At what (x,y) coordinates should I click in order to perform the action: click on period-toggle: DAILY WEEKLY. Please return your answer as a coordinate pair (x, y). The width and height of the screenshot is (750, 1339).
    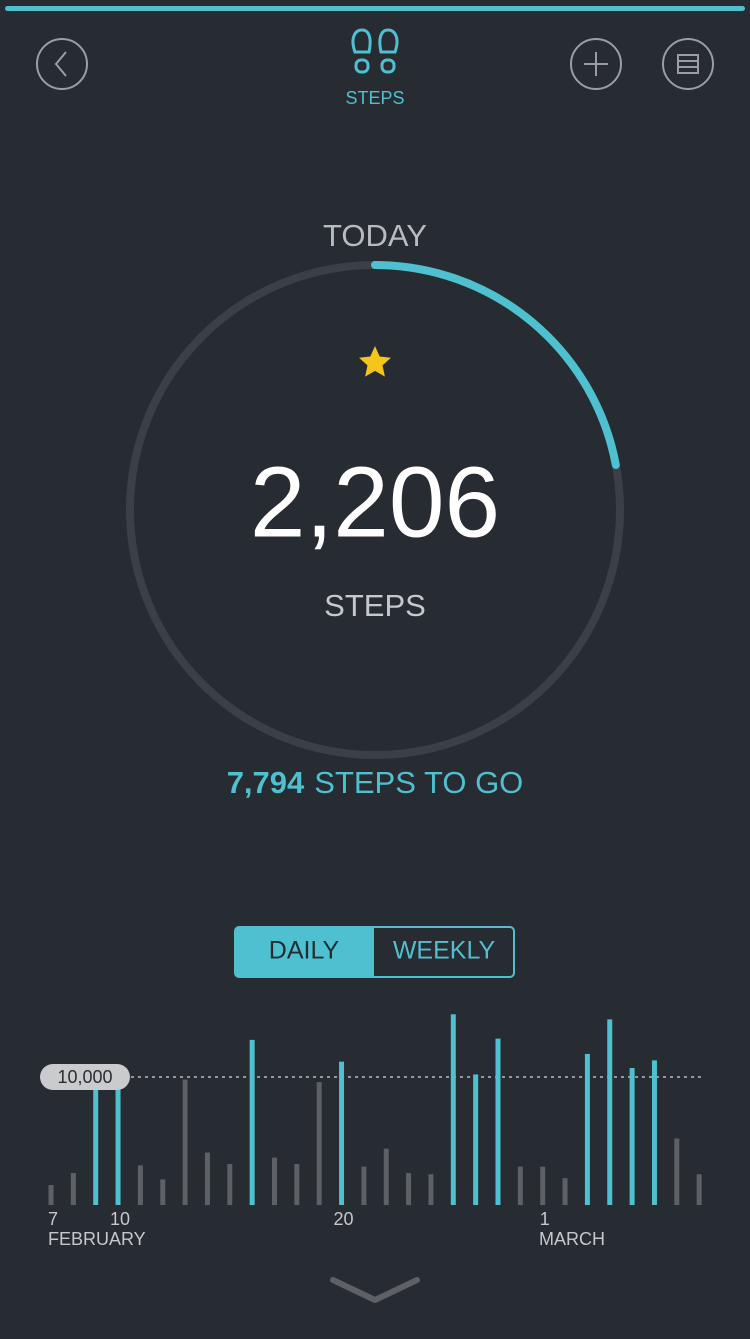
    Looking at the image, I should click on (374, 952).